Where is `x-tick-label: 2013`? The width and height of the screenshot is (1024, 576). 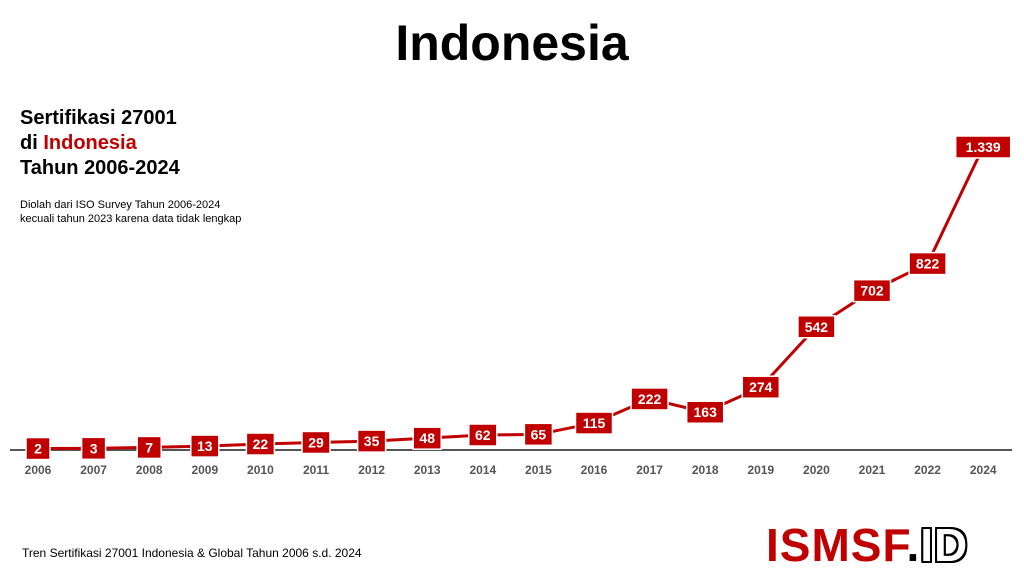 x-tick-label: 2013 is located at coordinates (427, 470).